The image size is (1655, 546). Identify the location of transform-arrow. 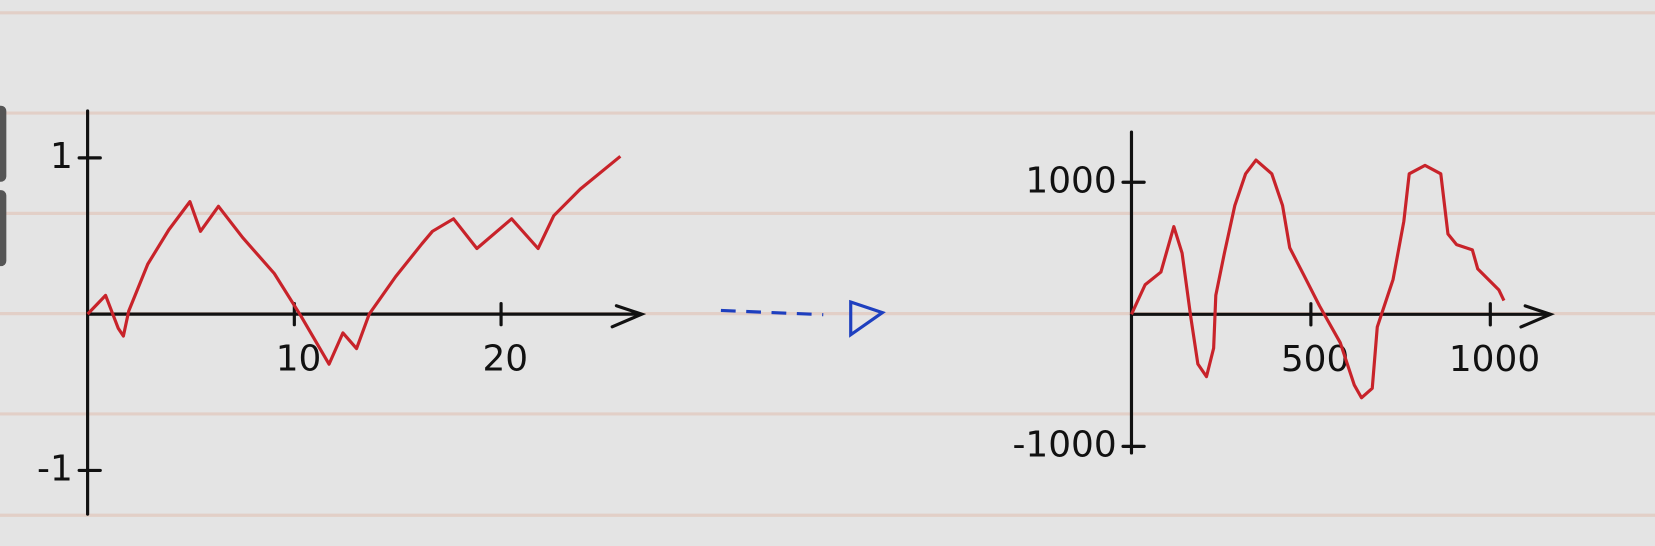
(803, 318).